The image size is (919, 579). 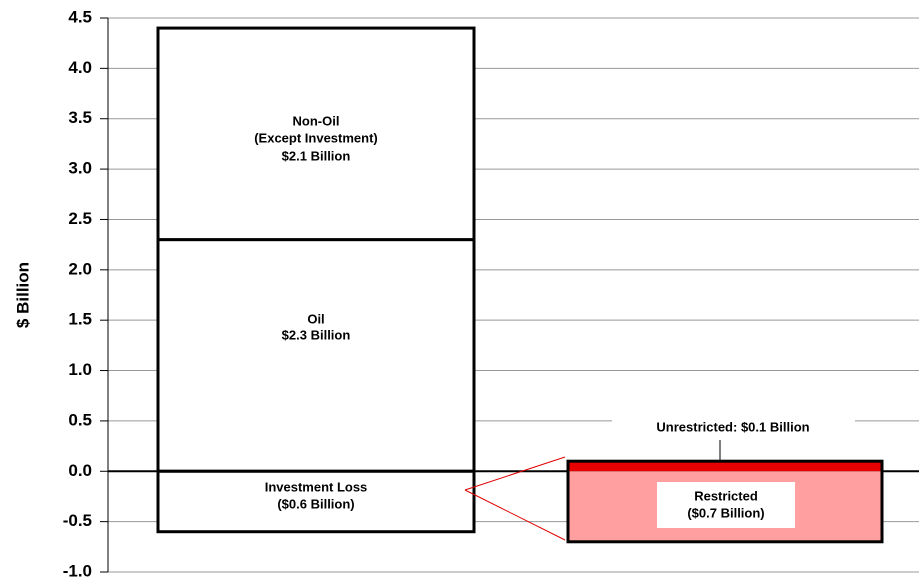 I want to click on y-tick-label: 2.5, so click(x=80, y=218).